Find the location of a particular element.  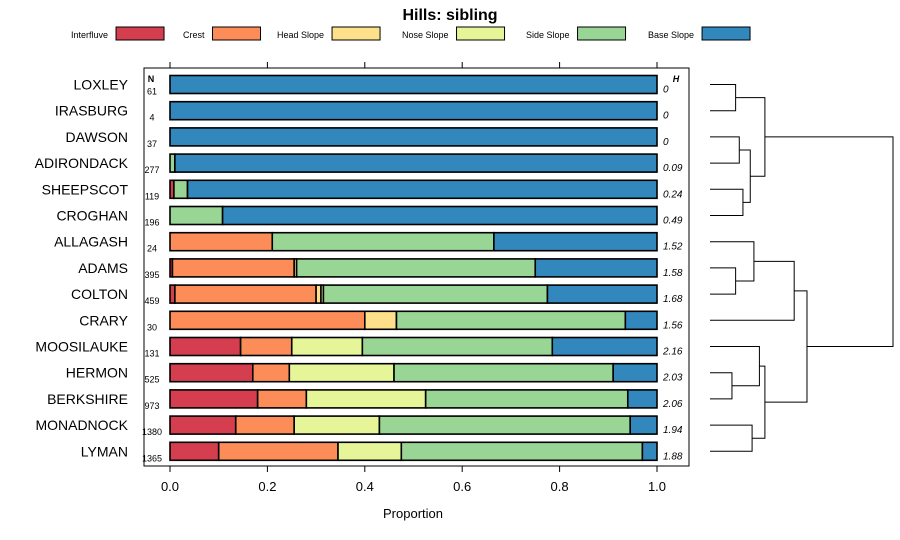

n-value: 525 is located at coordinates (151, 380).